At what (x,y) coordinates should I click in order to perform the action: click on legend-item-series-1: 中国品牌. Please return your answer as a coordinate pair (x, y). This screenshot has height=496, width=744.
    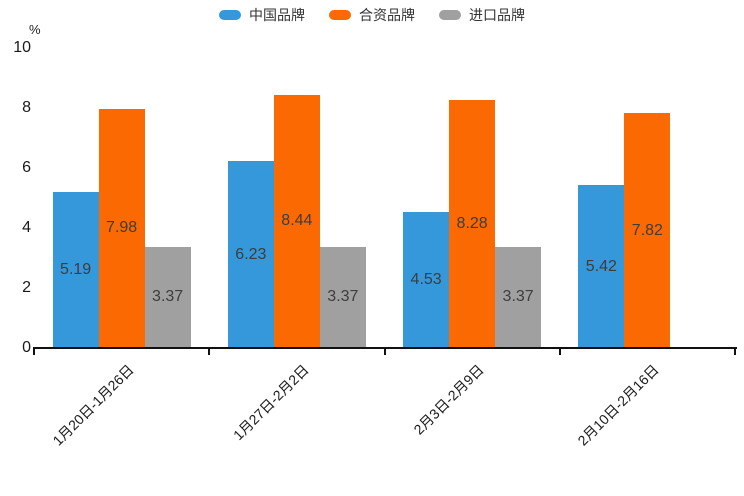
    Looking at the image, I should click on (262, 15).